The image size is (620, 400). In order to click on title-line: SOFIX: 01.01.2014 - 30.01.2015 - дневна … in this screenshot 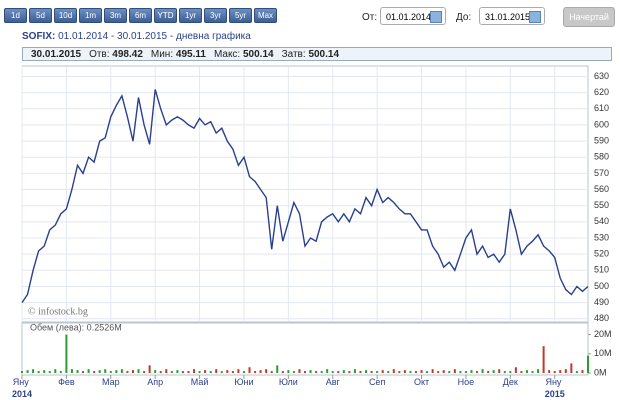, I will do `click(136, 36)`.